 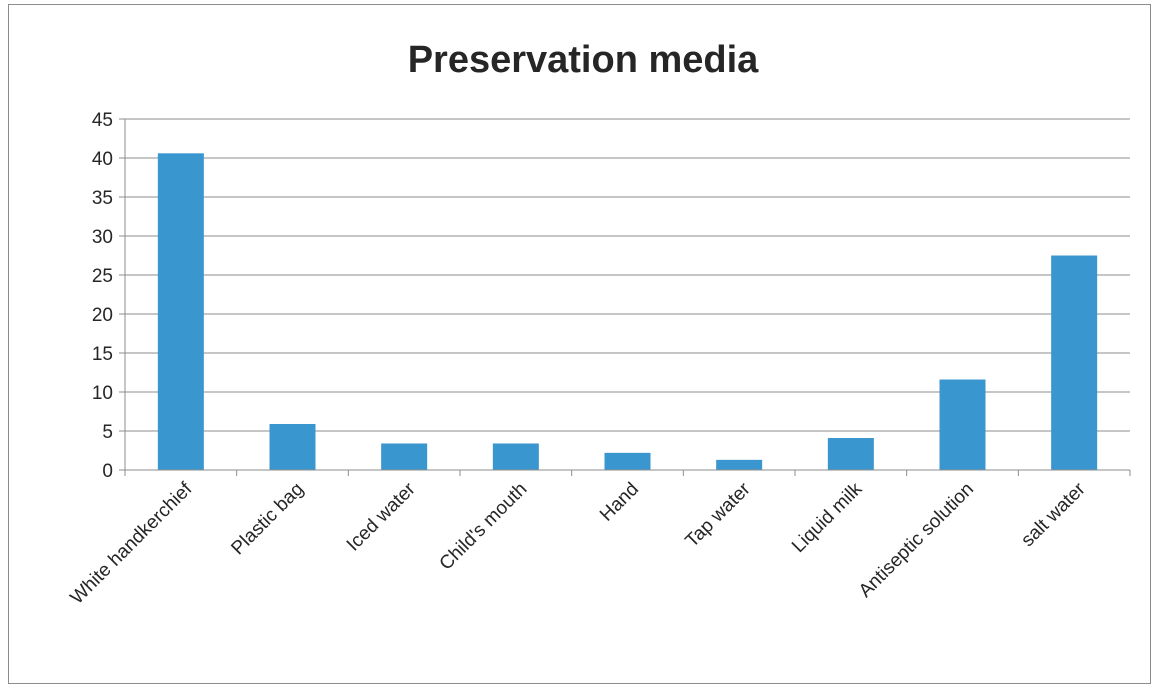 I want to click on x-tick-label: White handkerchief, so click(x=132, y=543).